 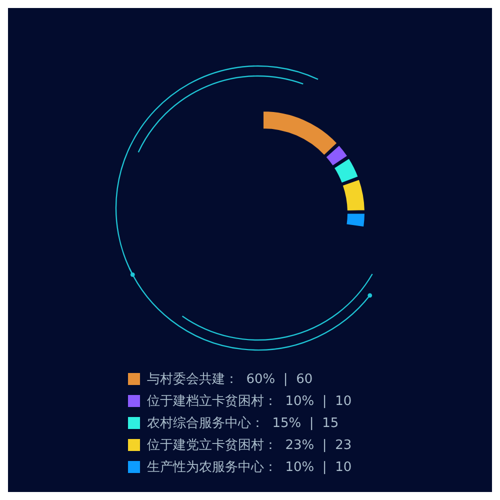 I want to click on legend-label: 位于建档立卡贫困村, so click(x=205, y=401).